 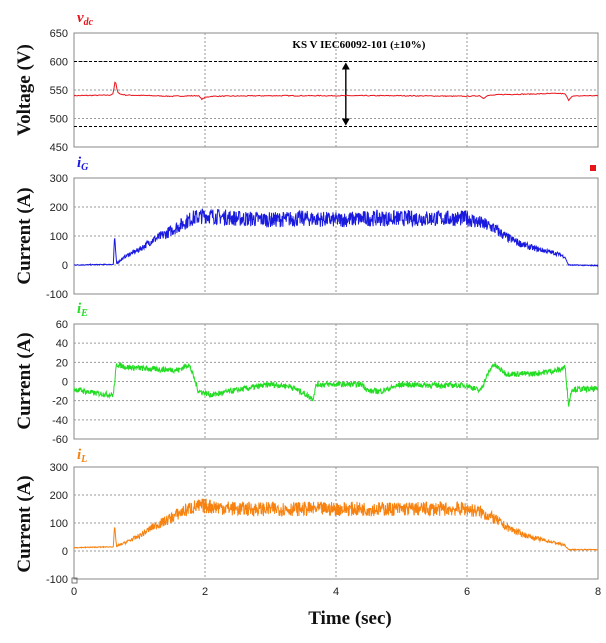 What do you see at coordinates (24, 380) in the screenshot?
I see `y-axis-label-iE: Current (A)` at bounding box center [24, 380].